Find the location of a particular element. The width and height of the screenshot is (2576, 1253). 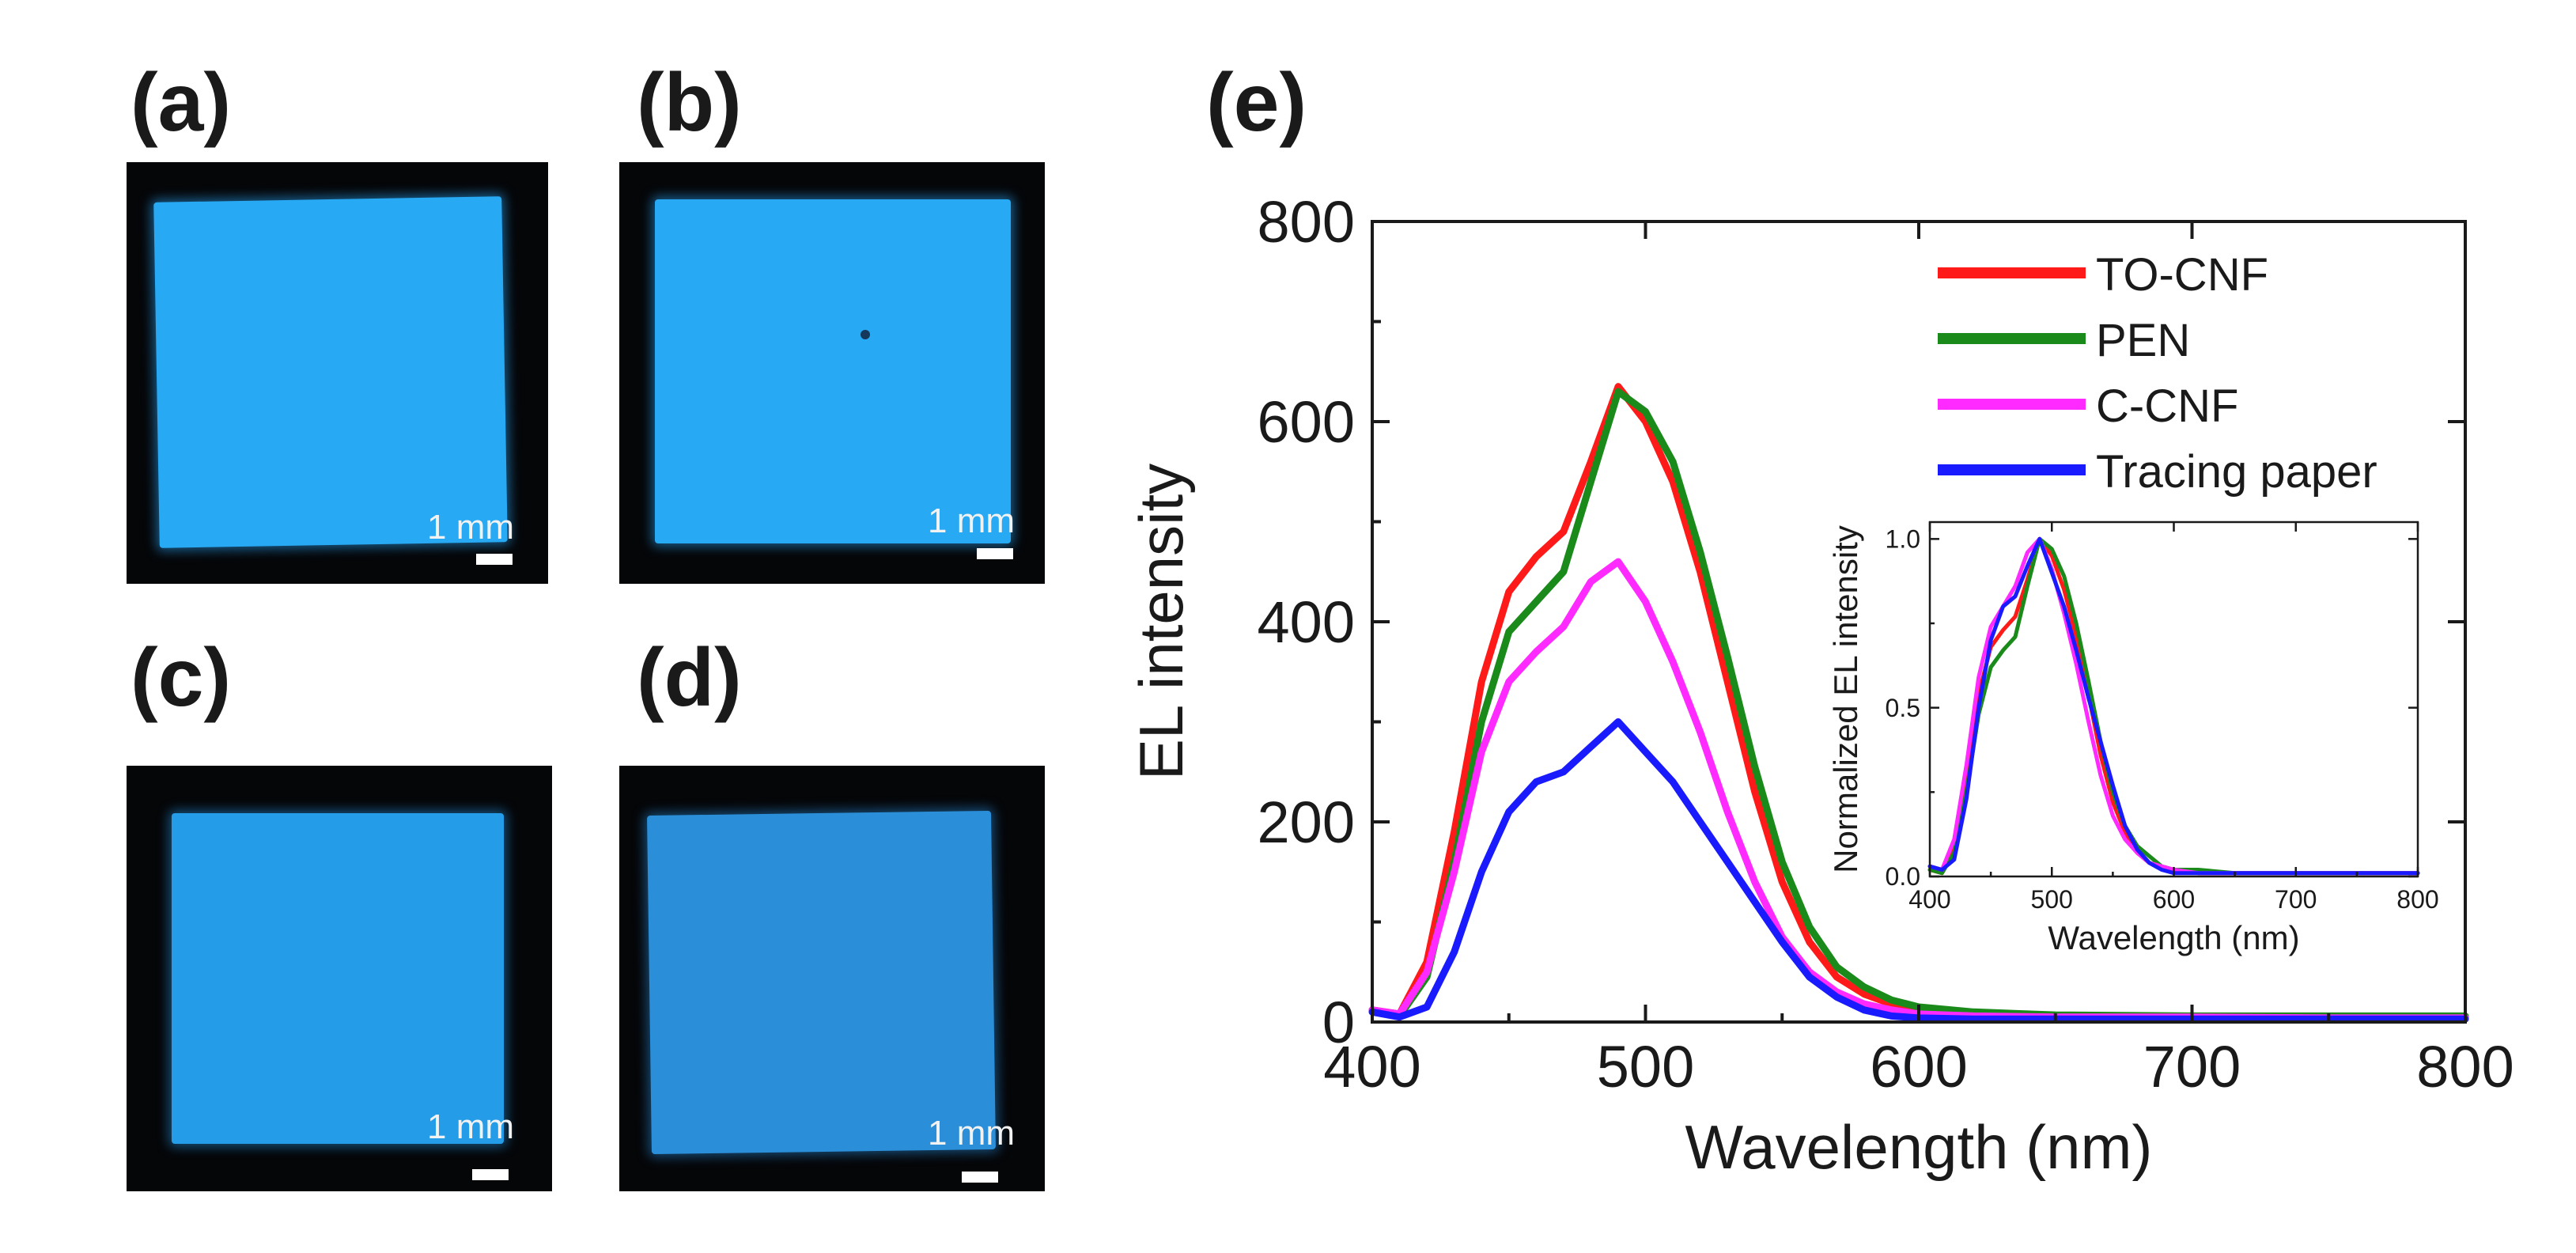

y-tick-label: 400 is located at coordinates (1307, 622).